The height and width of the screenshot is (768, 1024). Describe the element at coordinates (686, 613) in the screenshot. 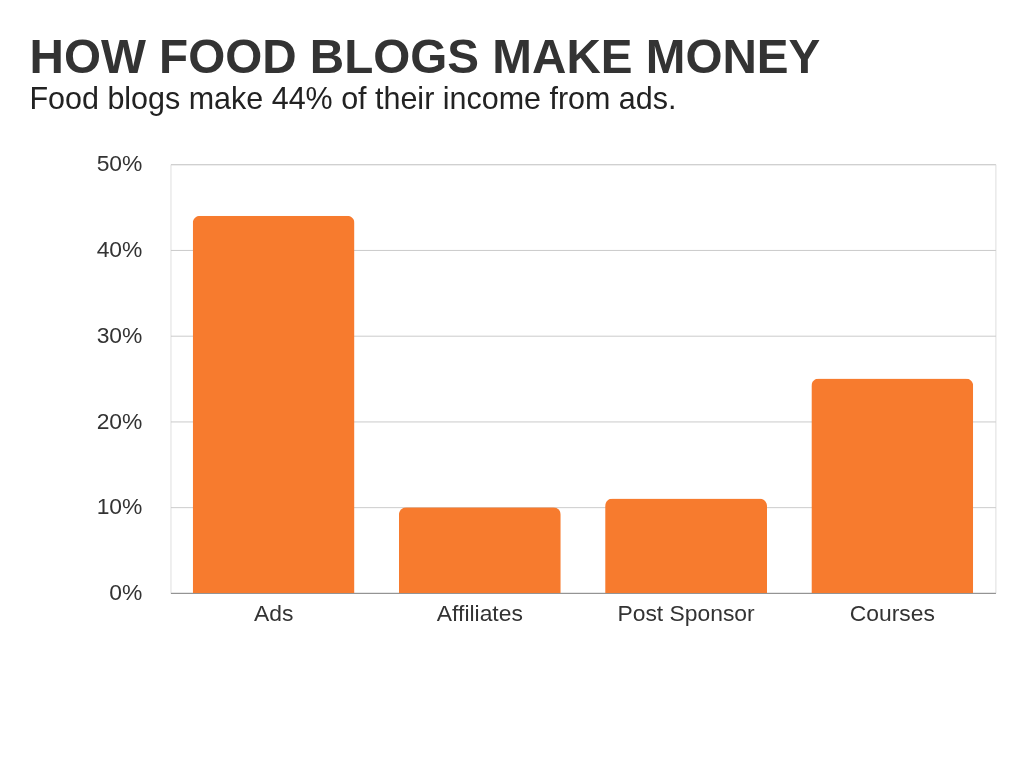

I see `x-tick-label: Post Sponsor` at that location.